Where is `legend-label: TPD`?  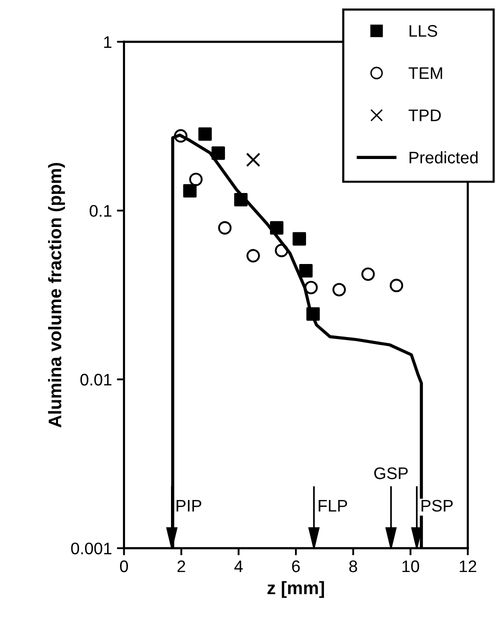 legend-label: TPD is located at coordinates (424, 116).